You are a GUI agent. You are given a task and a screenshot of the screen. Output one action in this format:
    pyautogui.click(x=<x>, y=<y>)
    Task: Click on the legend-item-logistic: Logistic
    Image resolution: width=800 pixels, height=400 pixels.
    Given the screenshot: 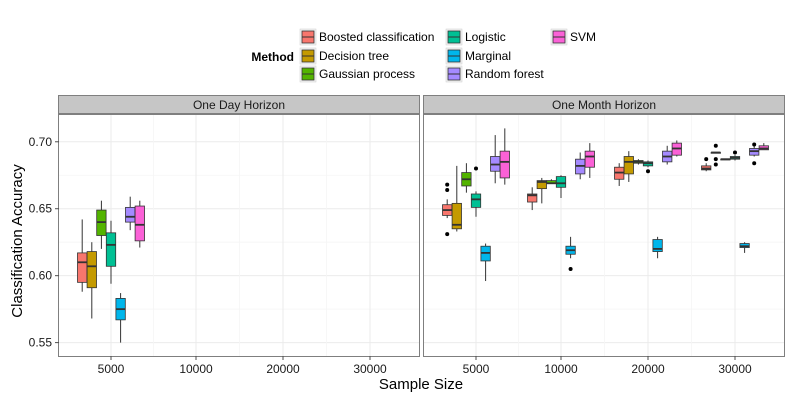 What is the action you would take?
    pyautogui.click(x=475, y=37)
    